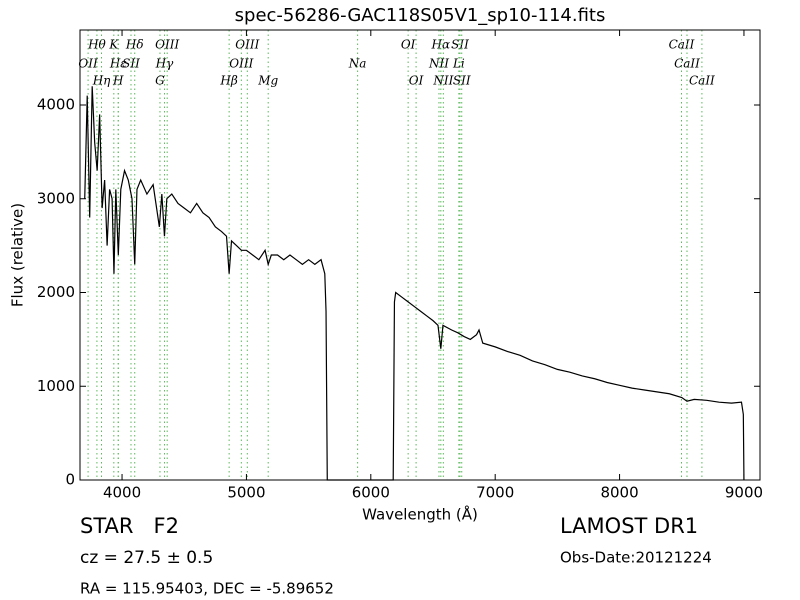 Image resolution: width=800 pixels, height=600 pixels. I want to click on survey-label: LAMOST DR1, so click(629, 526).